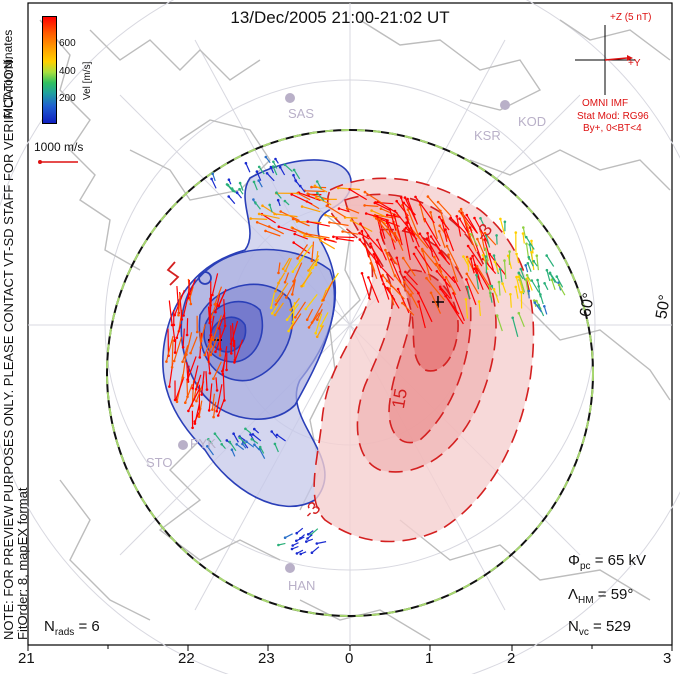 The width and height of the screenshot is (680, 674). I want to click on station-han: HAN, so click(302, 585).